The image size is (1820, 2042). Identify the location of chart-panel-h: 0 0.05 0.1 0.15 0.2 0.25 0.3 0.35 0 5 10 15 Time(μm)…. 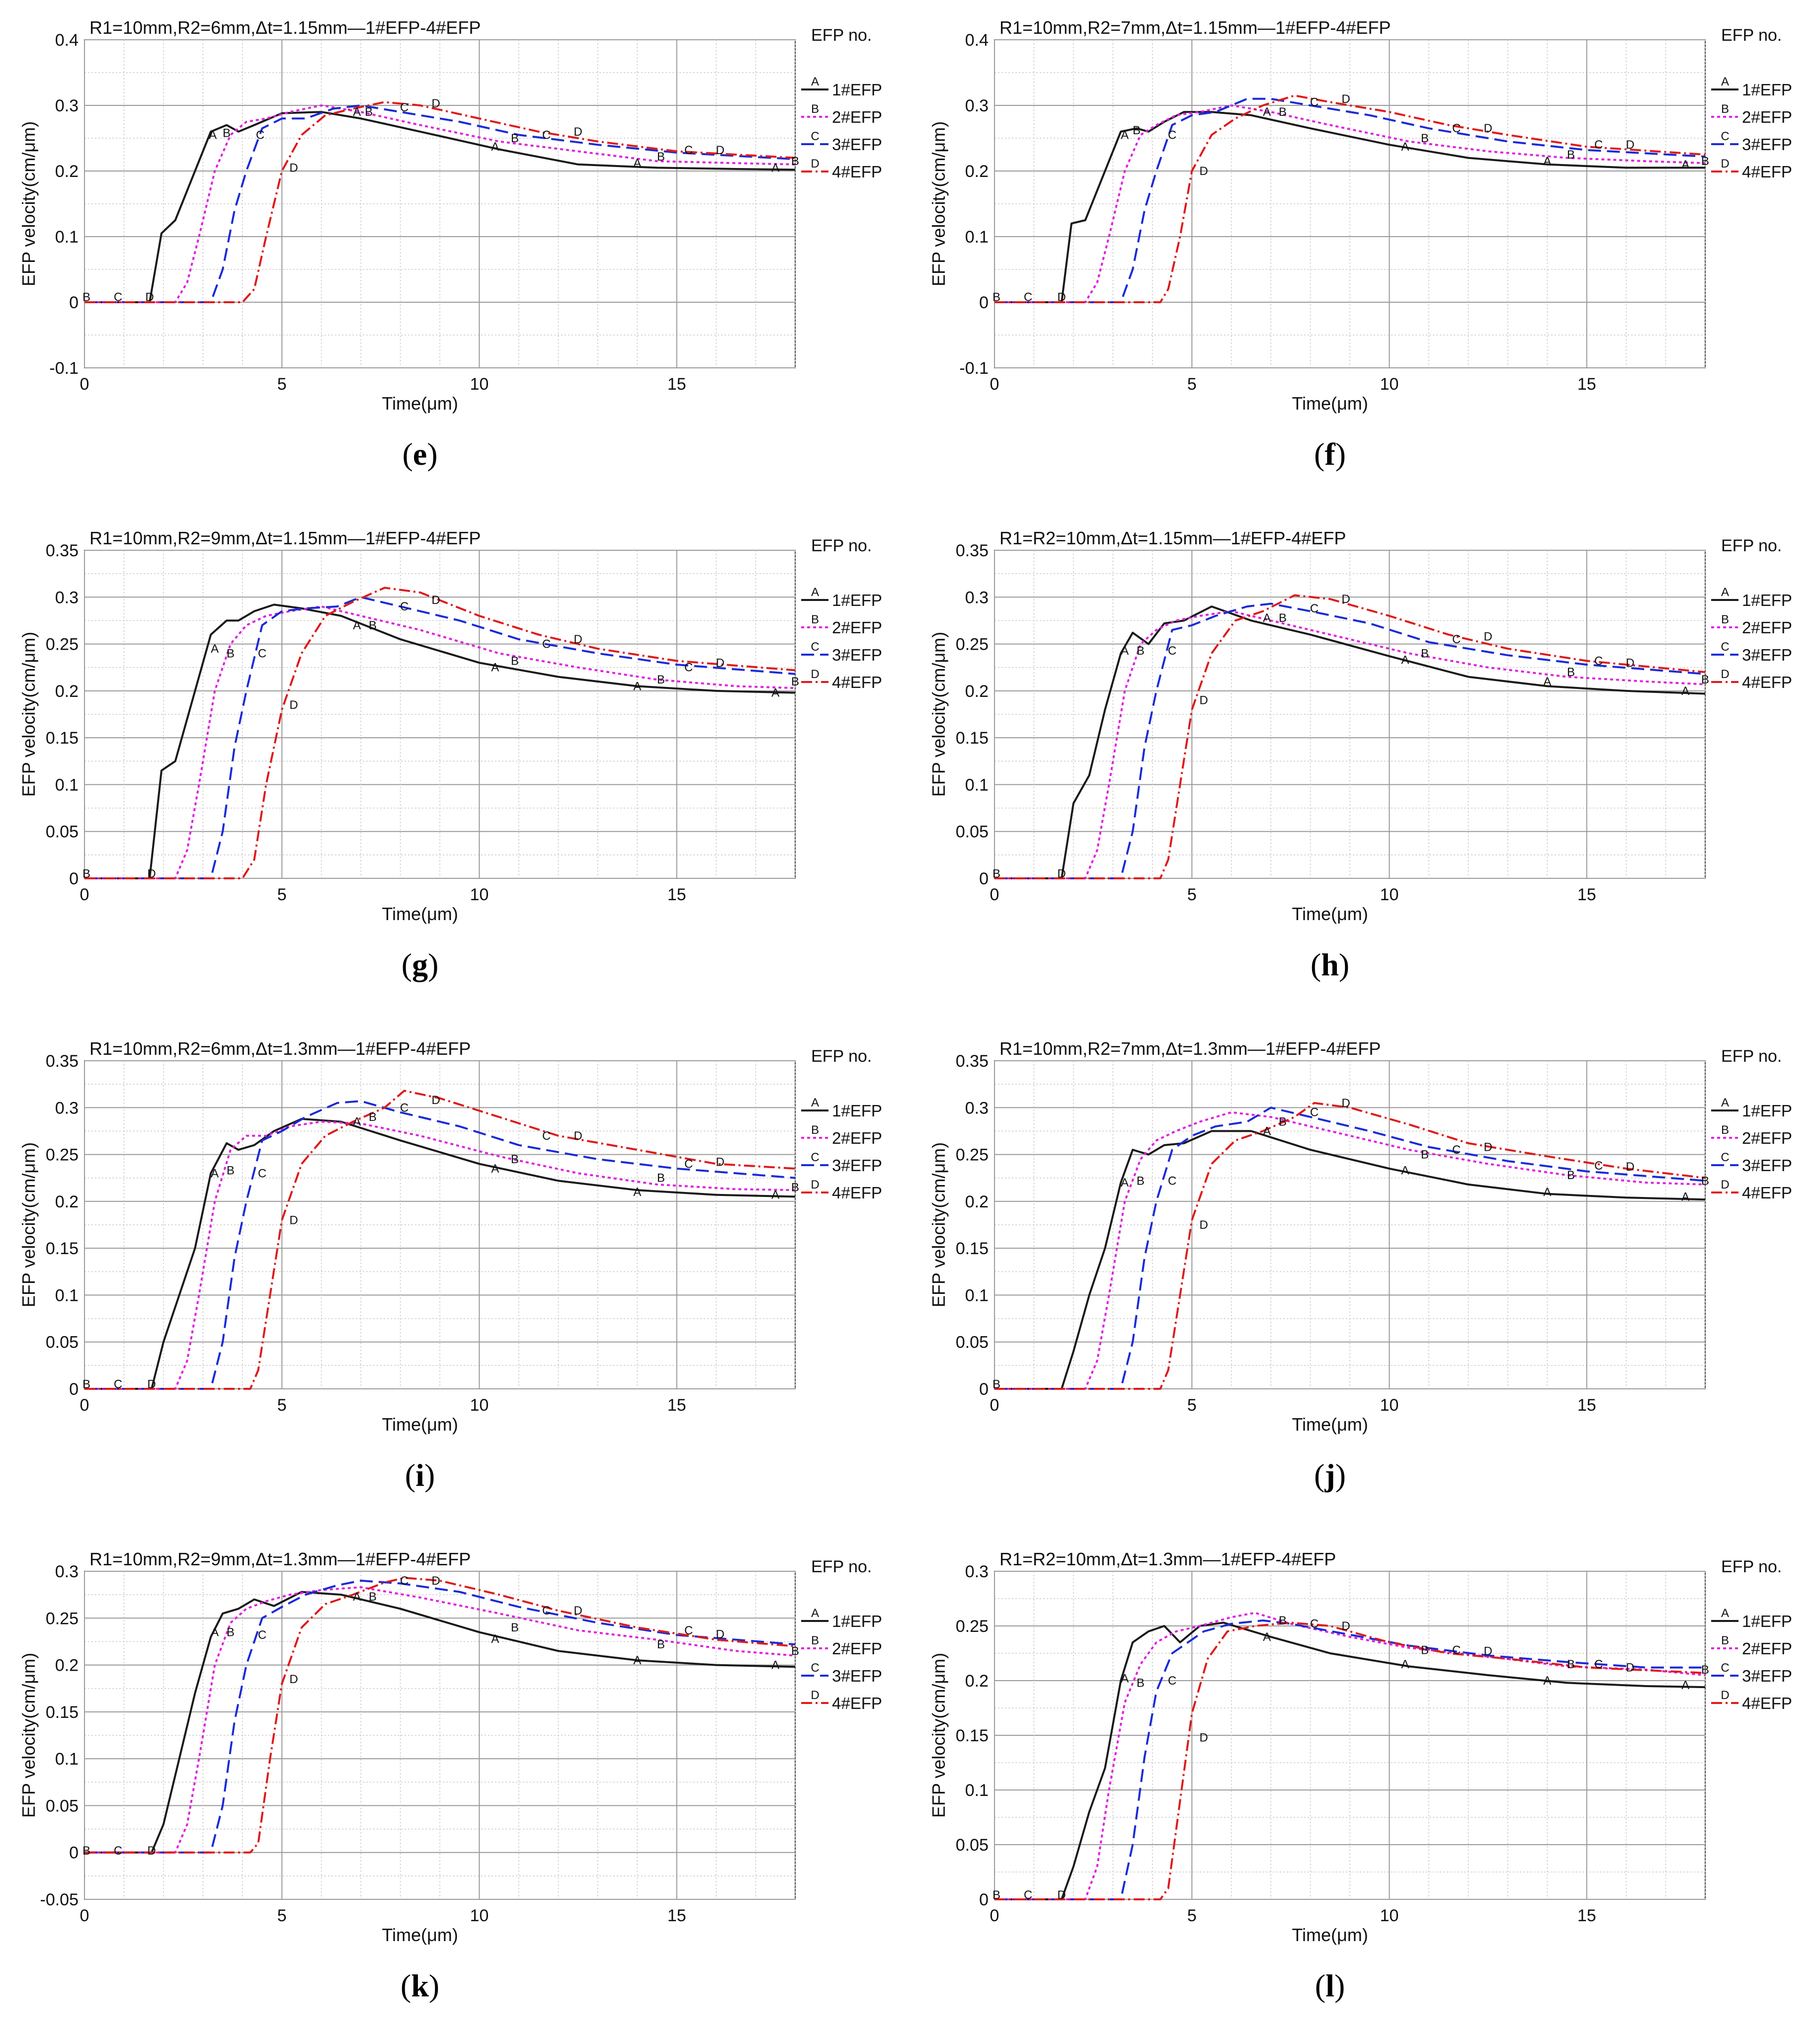
(1365, 765).